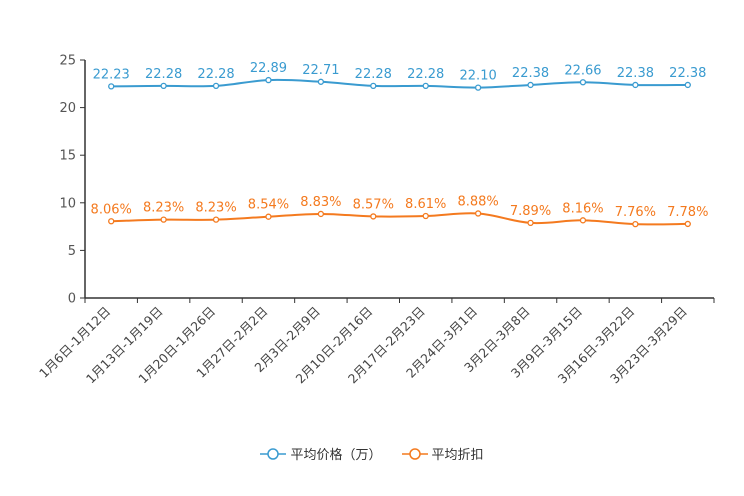 The height and width of the screenshot is (496, 744). What do you see at coordinates (67, 61) in the screenshot?
I see `y-tick-label: 25` at bounding box center [67, 61].